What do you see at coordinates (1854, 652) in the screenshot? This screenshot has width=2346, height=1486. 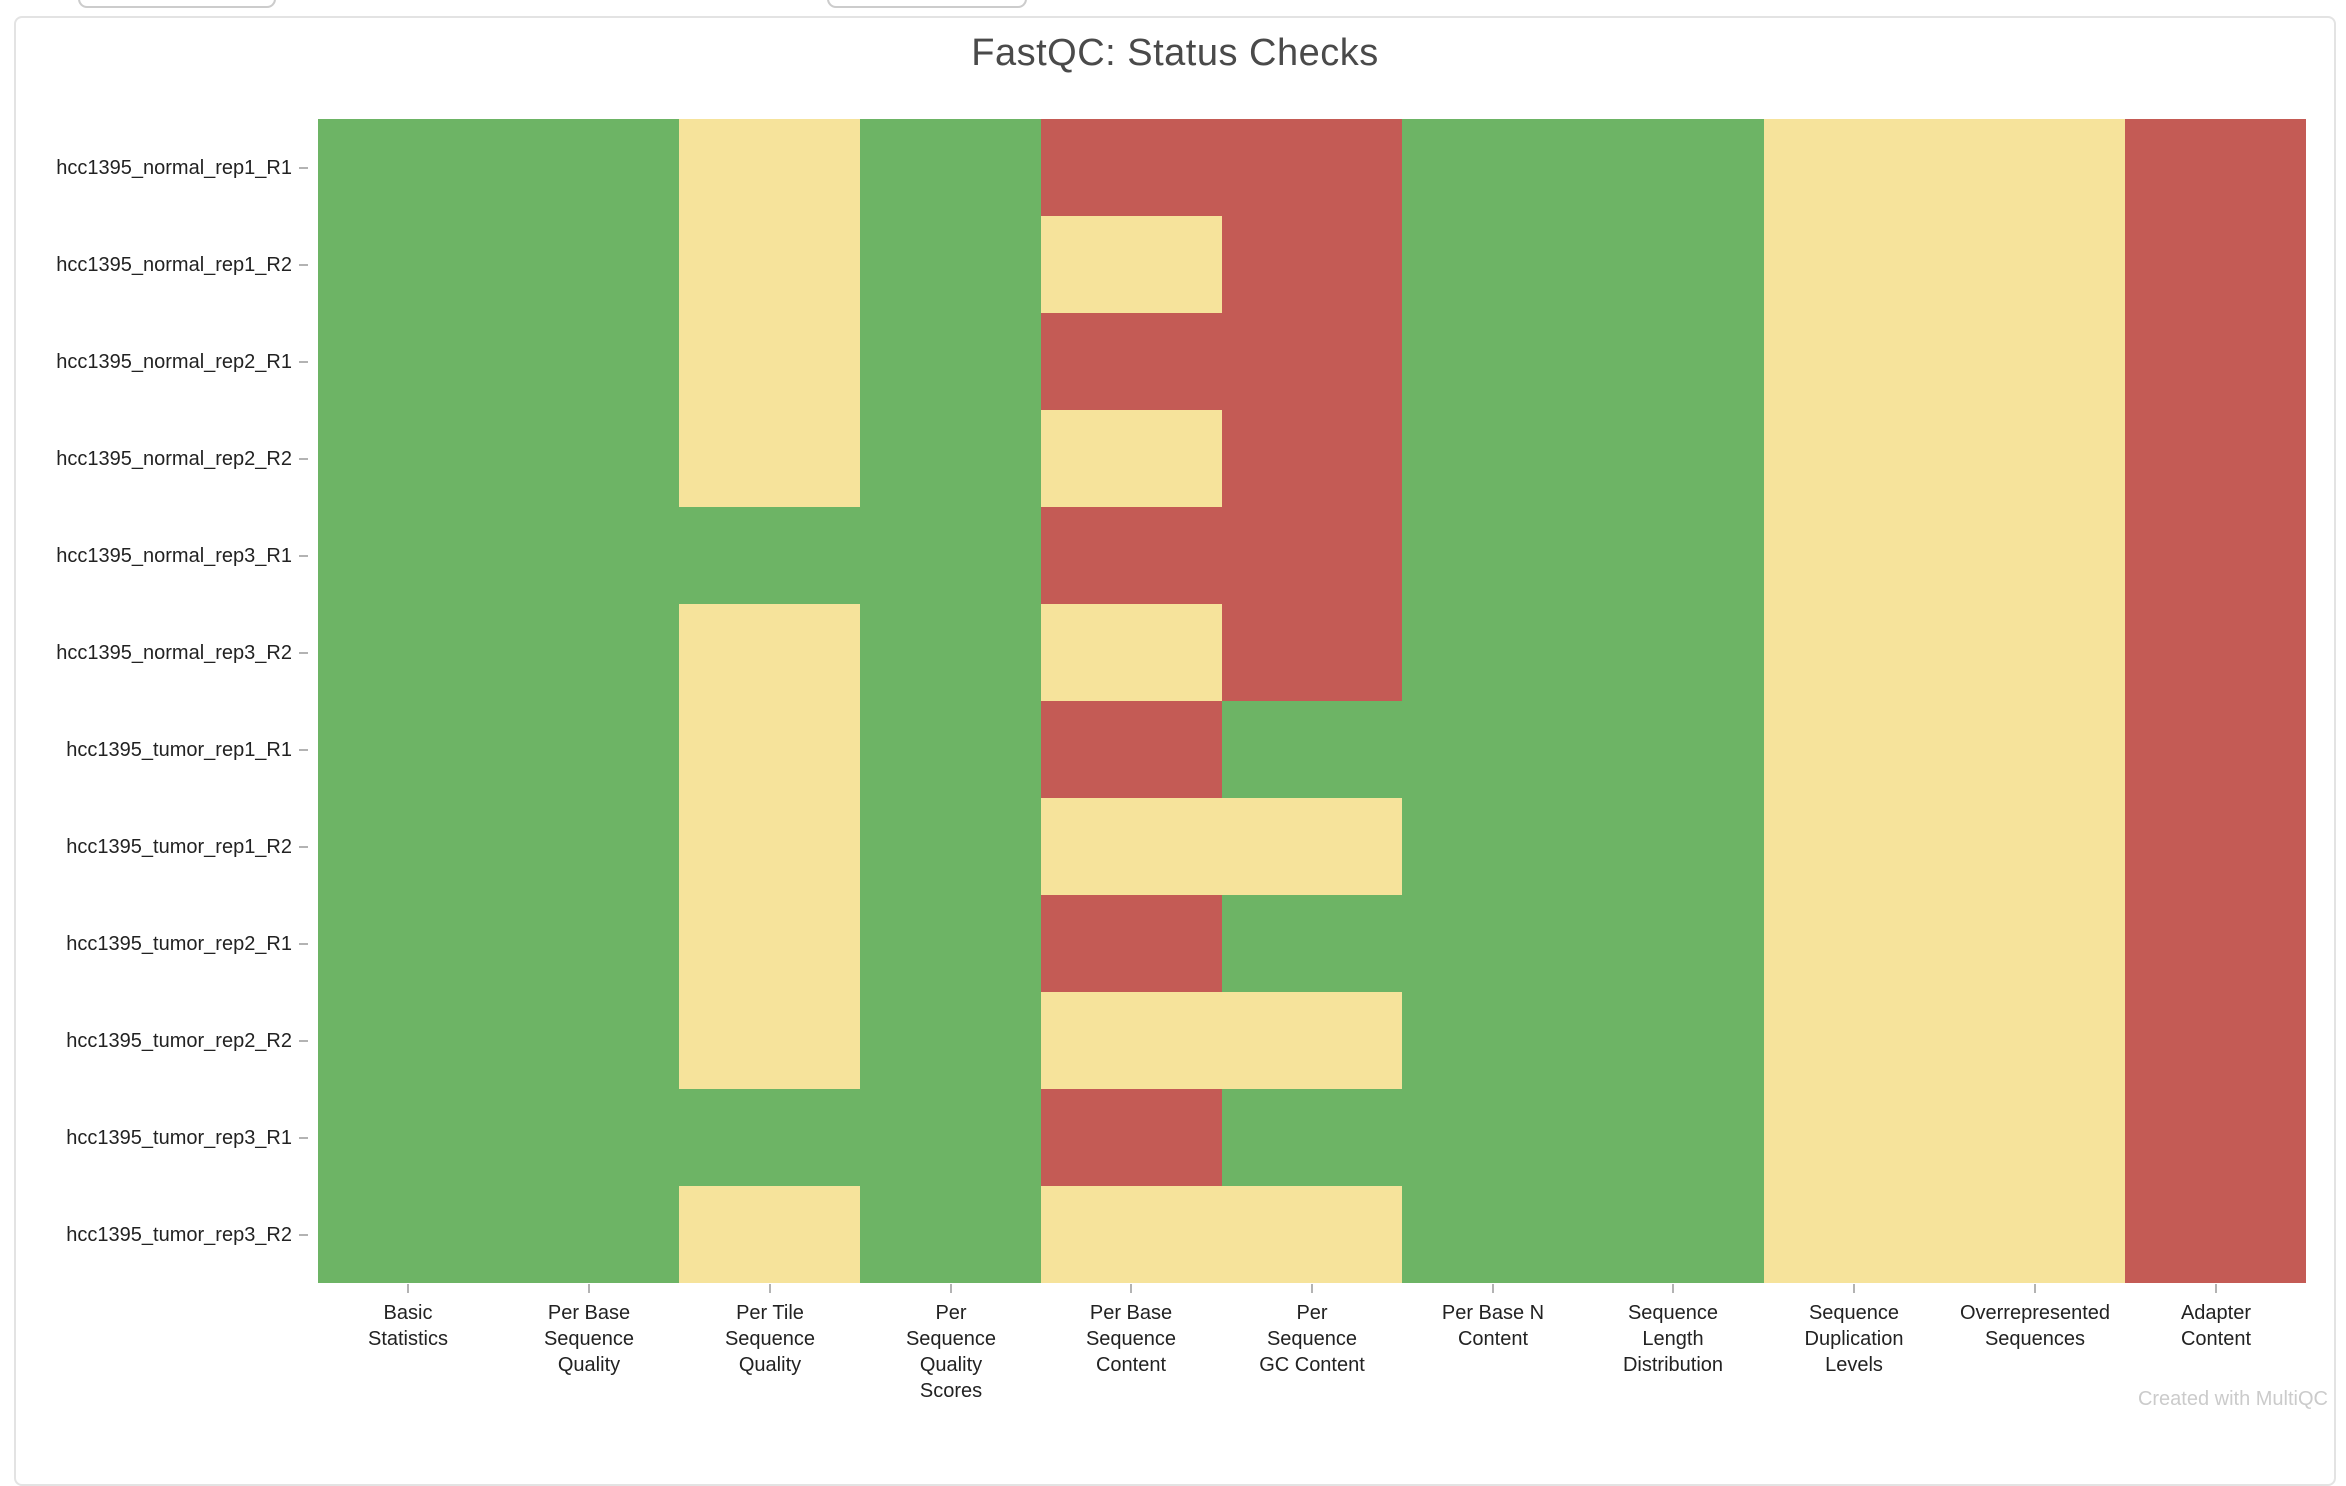 I see `heatmap-cell-r5-c8-warn` at bounding box center [1854, 652].